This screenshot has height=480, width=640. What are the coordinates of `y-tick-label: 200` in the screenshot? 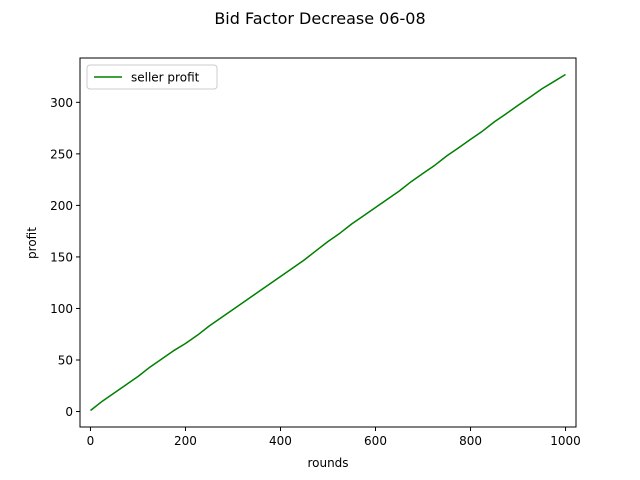 It's located at (61, 206).